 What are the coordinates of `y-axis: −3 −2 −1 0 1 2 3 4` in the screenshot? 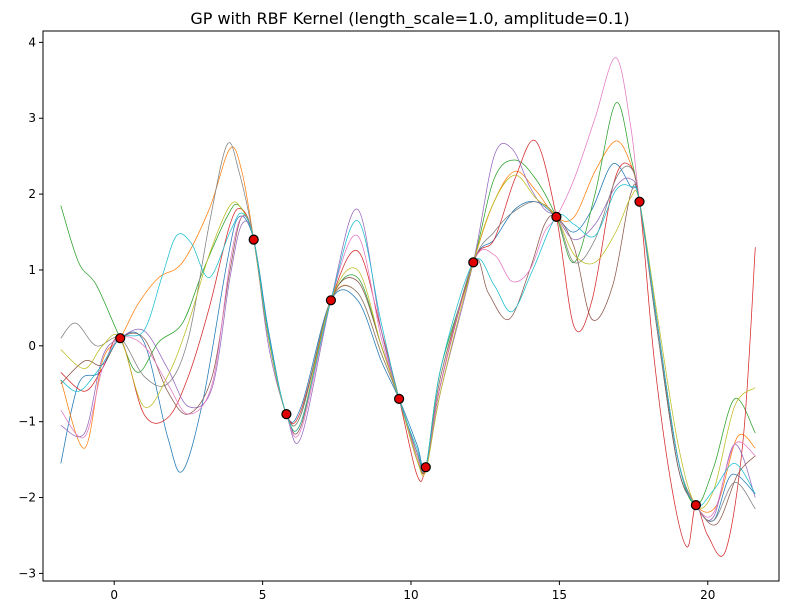 It's located at (30, 307).